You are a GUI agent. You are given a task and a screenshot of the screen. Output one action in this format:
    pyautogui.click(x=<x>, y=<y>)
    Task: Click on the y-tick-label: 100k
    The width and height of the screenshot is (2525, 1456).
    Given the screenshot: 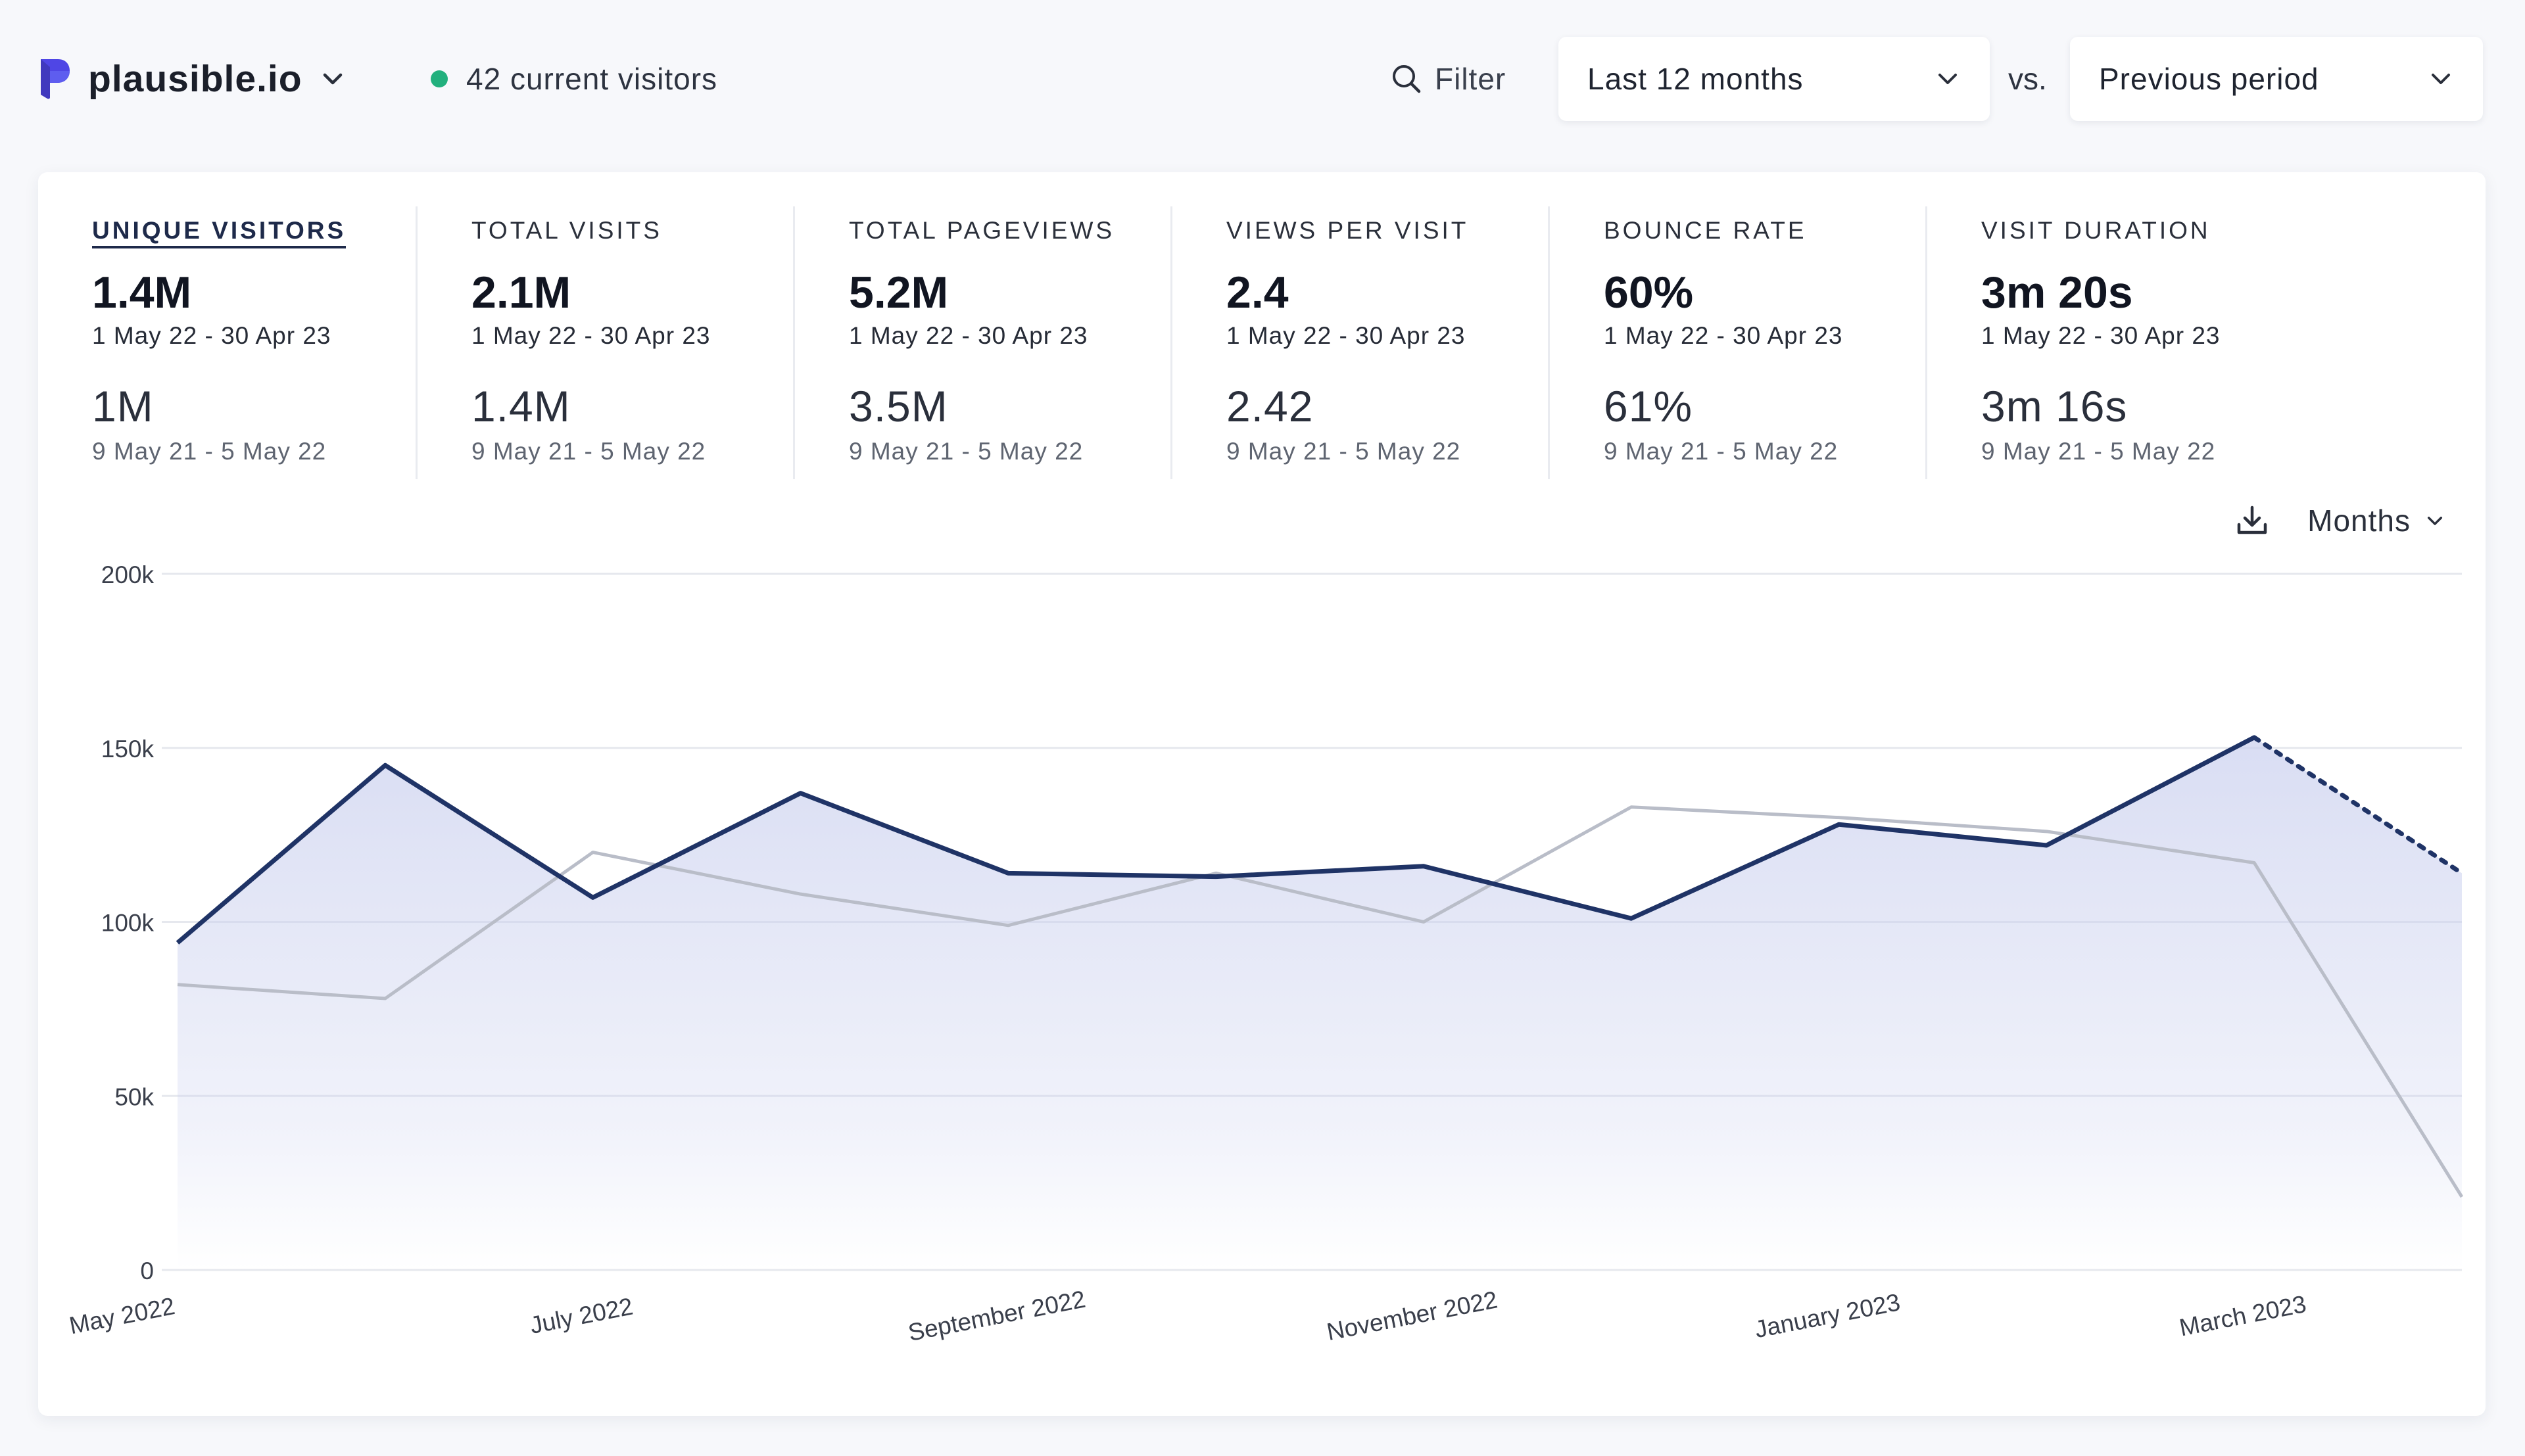 What is the action you would take?
    pyautogui.click(x=128, y=923)
    